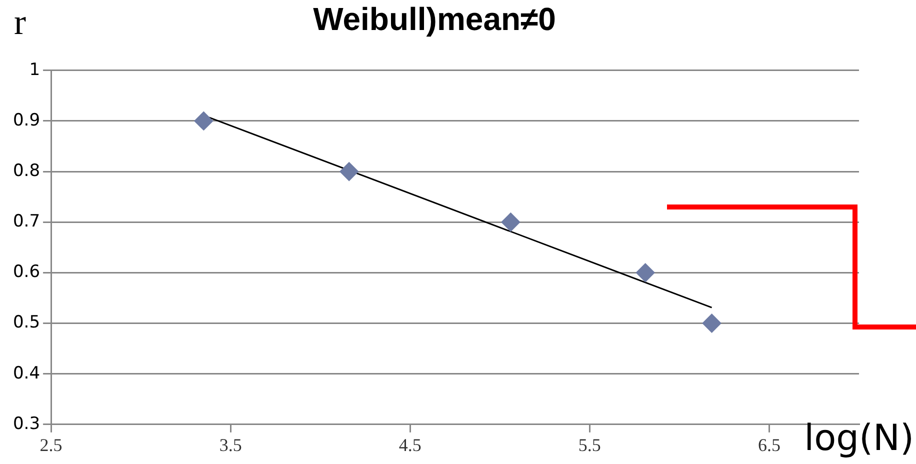 Image resolution: width=916 pixels, height=464 pixels. I want to click on y-tick-label: 0.8, so click(26, 170).